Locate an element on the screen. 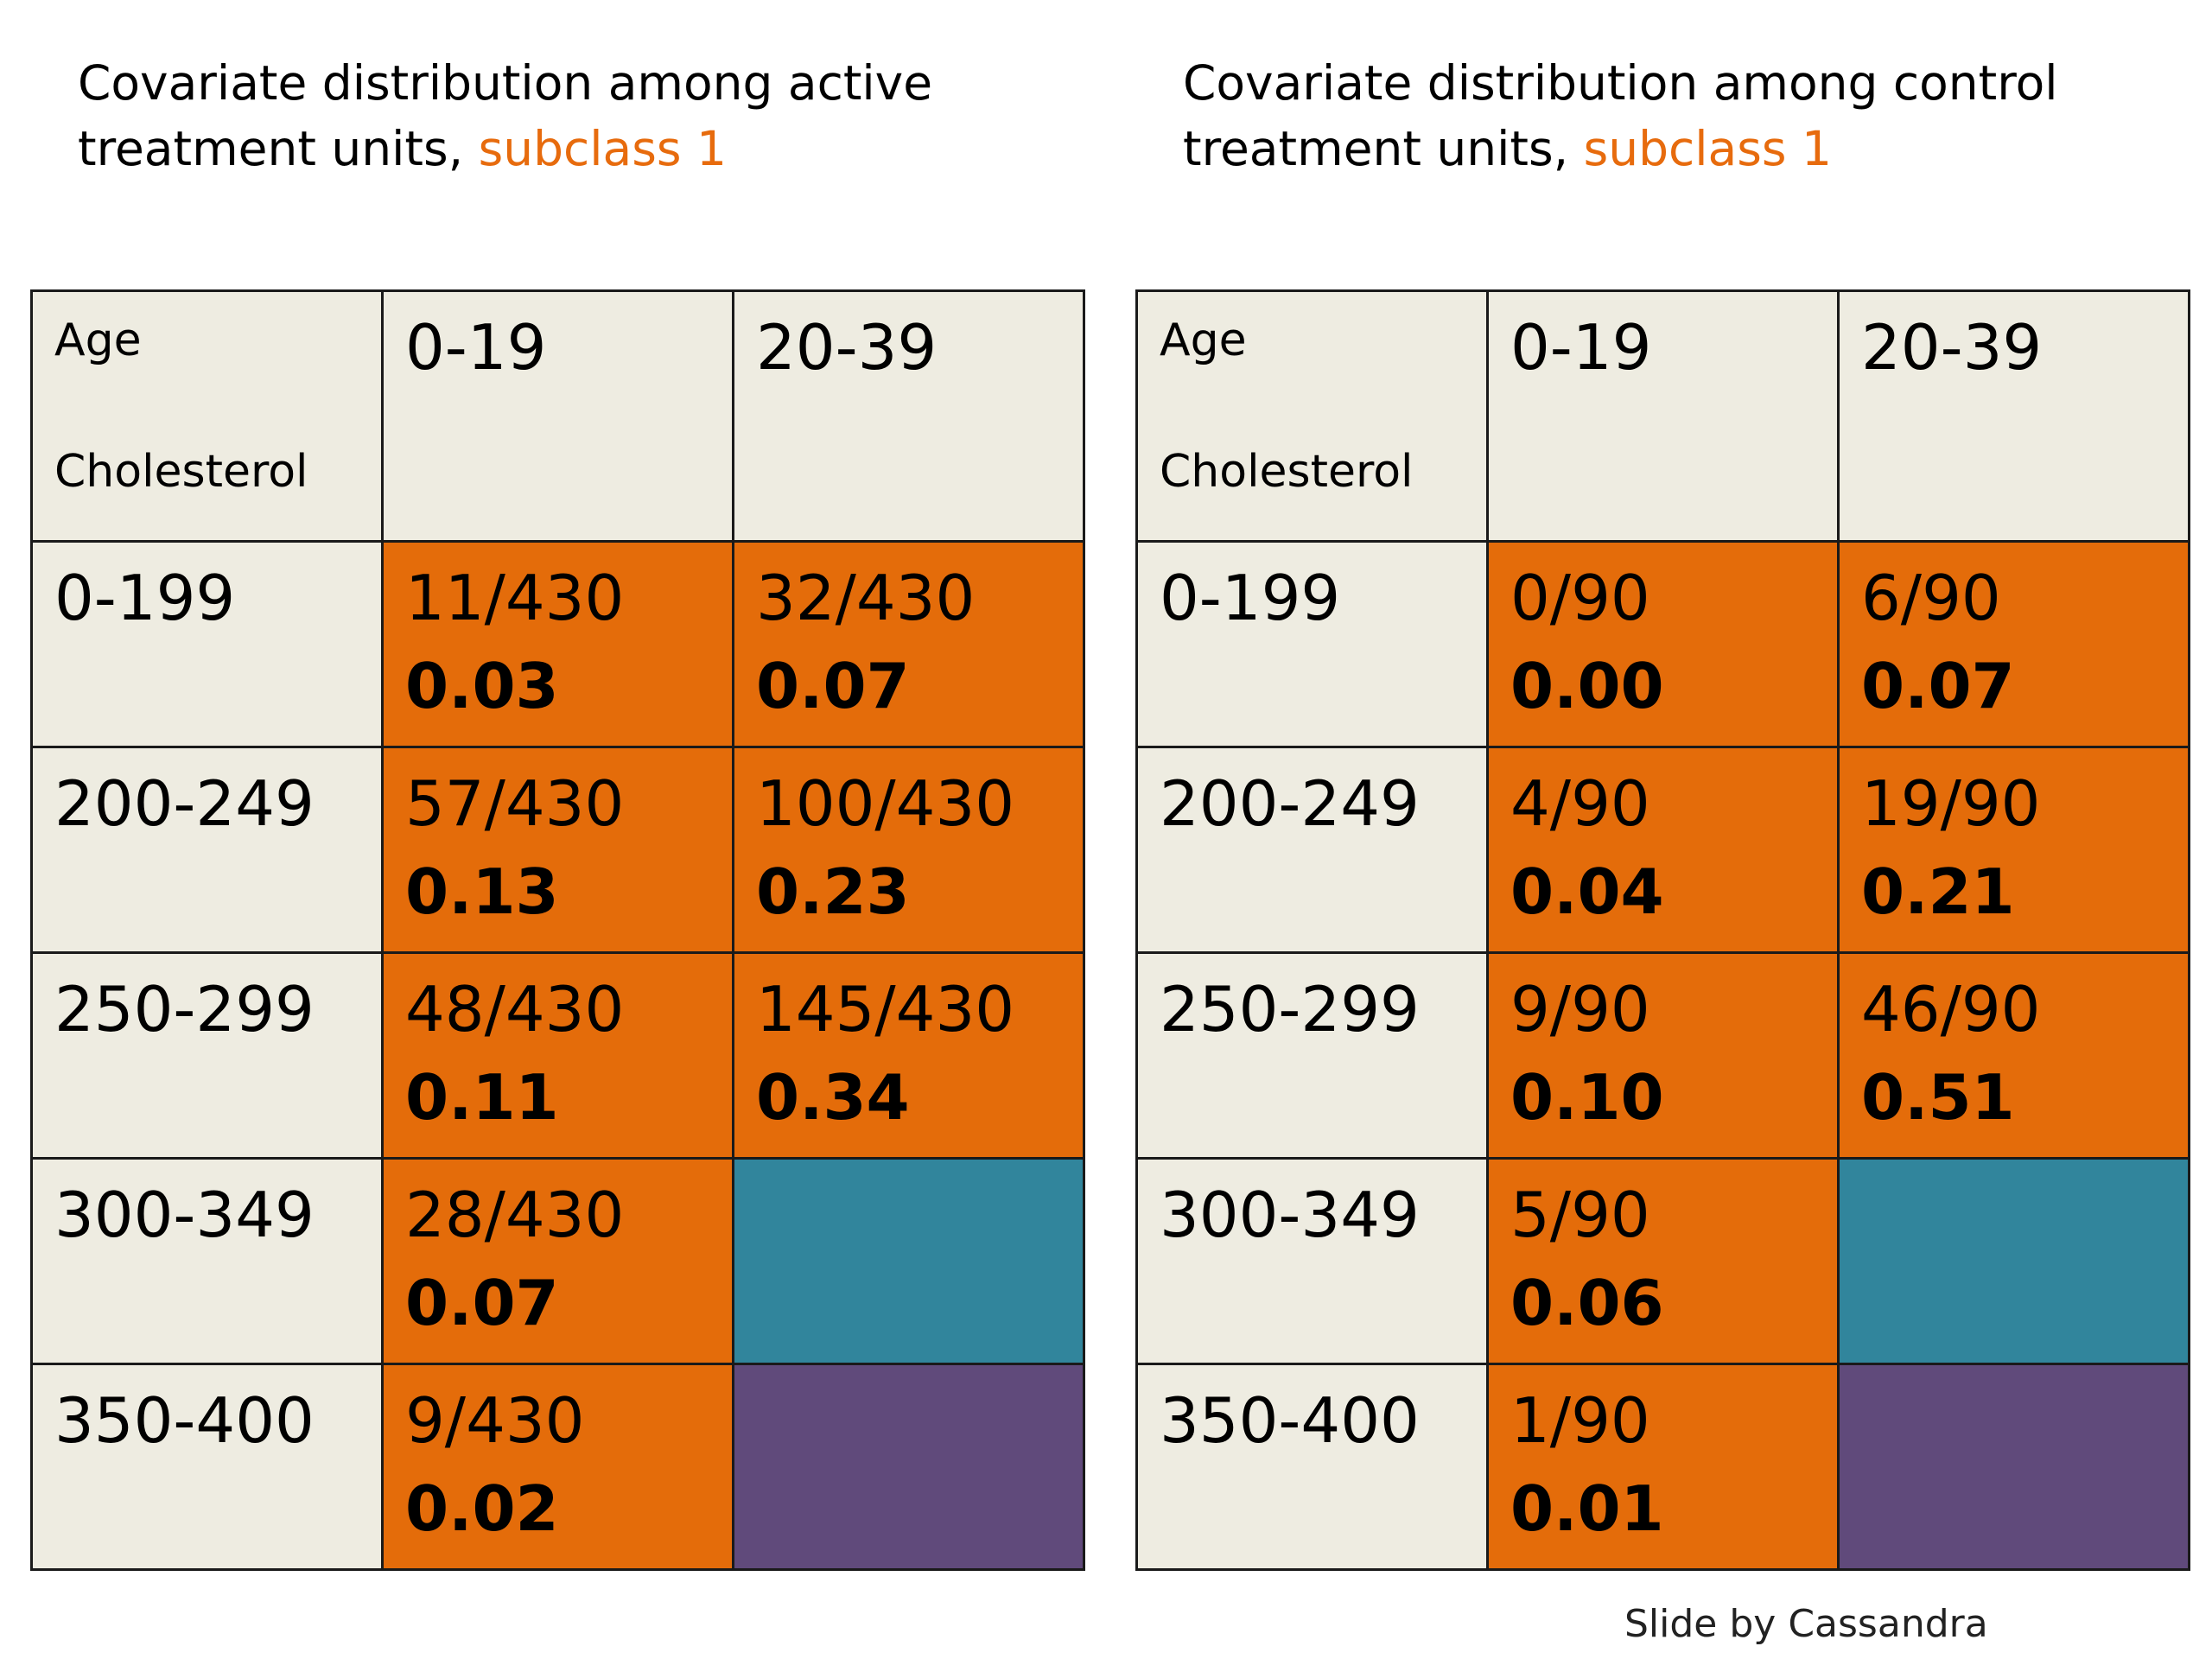 This screenshot has width=2212, height=1659. cell-count: 1/90 is located at coordinates (1580, 1420).